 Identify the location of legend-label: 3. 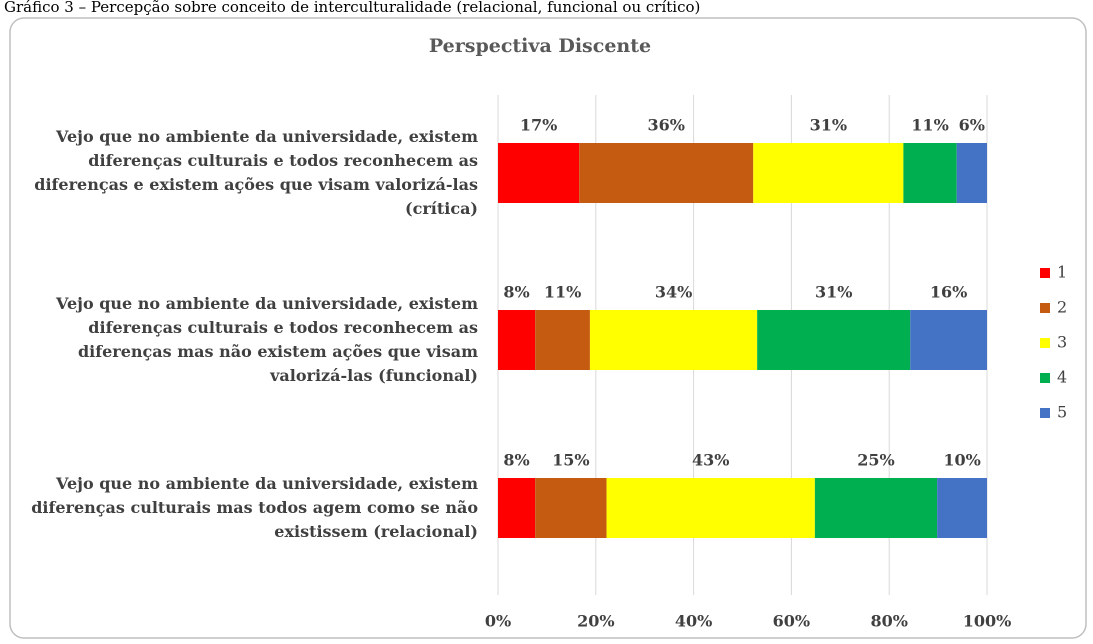
(1062, 342).